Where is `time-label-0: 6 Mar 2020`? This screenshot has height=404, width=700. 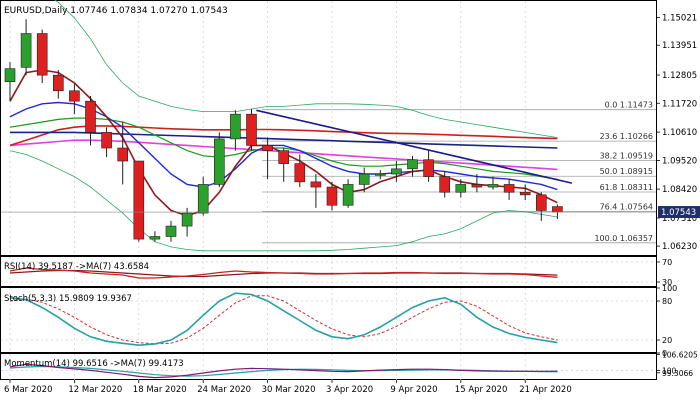 time-label-0: 6 Mar 2020 is located at coordinates (28, 390).